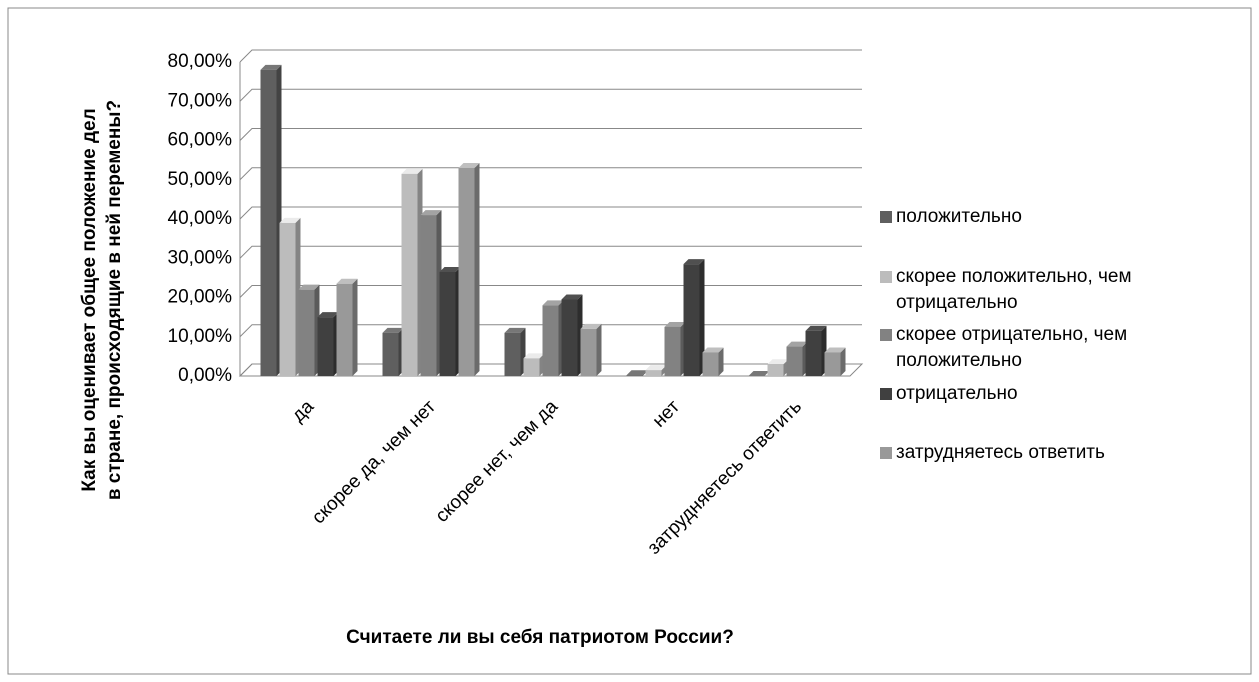 The width and height of the screenshot is (1259, 682). Describe the element at coordinates (114, 300) in the screenshot. I see `y-axis-title-line: в стране, происходящие в ней перемены?` at that location.